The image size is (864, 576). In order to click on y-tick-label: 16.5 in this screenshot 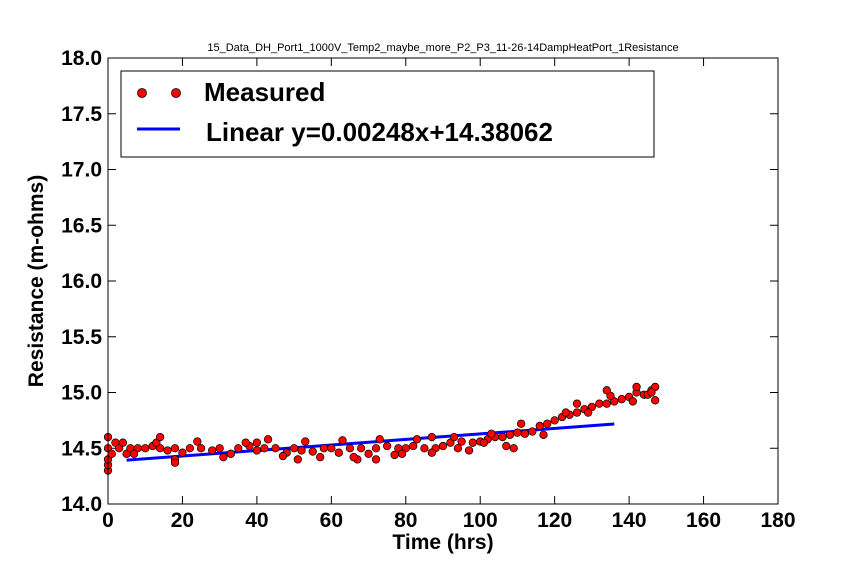, I will do `click(81, 225)`.